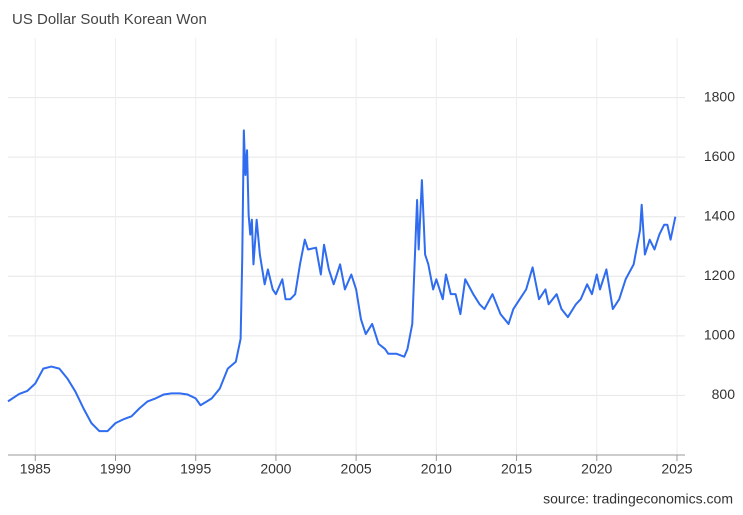 This screenshot has height=515, width=743. I want to click on x-tick-label: 1985, so click(35, 469).